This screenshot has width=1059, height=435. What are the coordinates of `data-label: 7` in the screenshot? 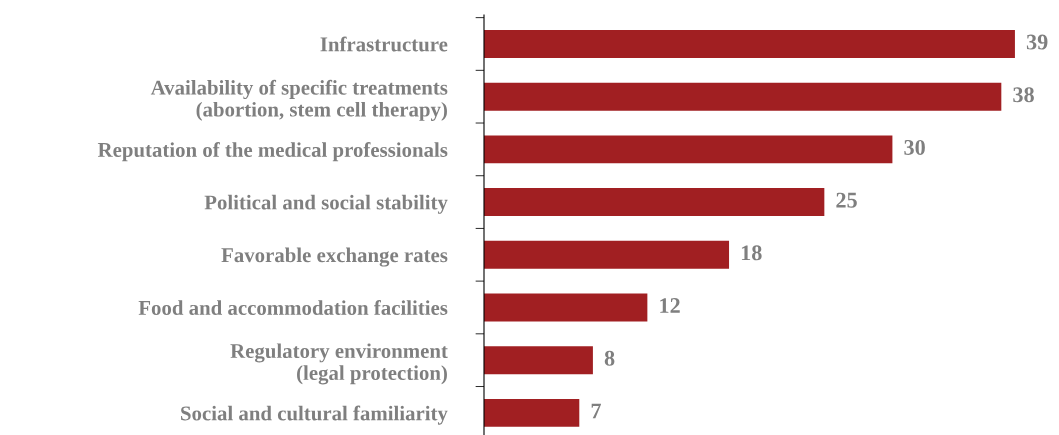 It's located at (596, 411).